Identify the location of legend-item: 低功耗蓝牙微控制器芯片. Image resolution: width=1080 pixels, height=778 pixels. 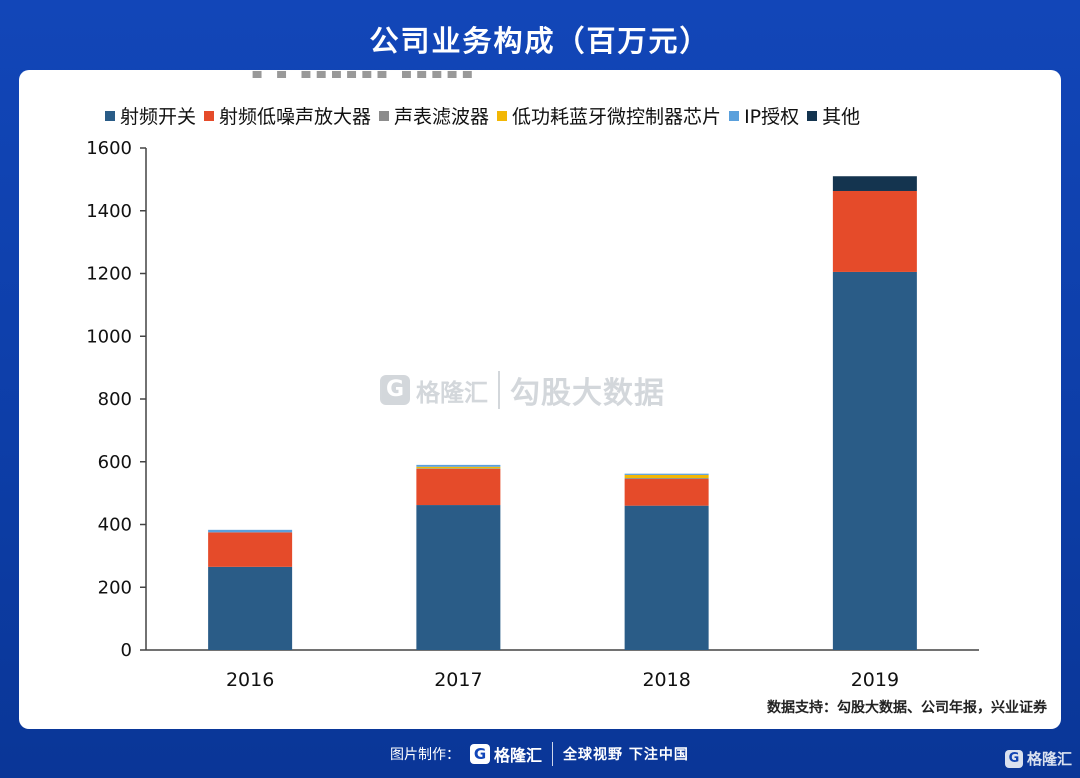
(609, 115).